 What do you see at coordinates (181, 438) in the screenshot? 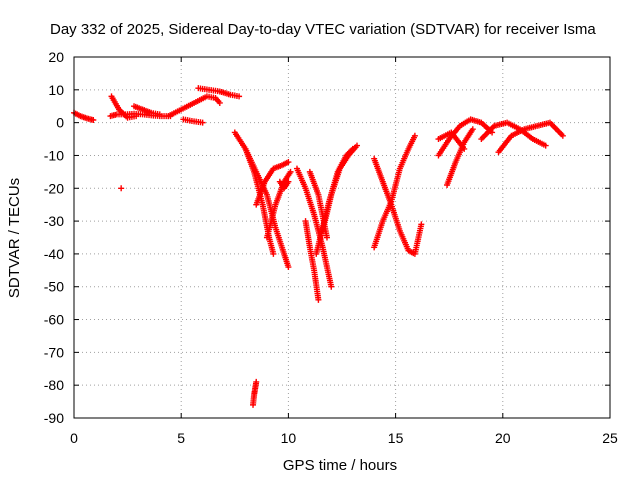
I see `x-tick-label: 5` at bounding box center [181, 438].